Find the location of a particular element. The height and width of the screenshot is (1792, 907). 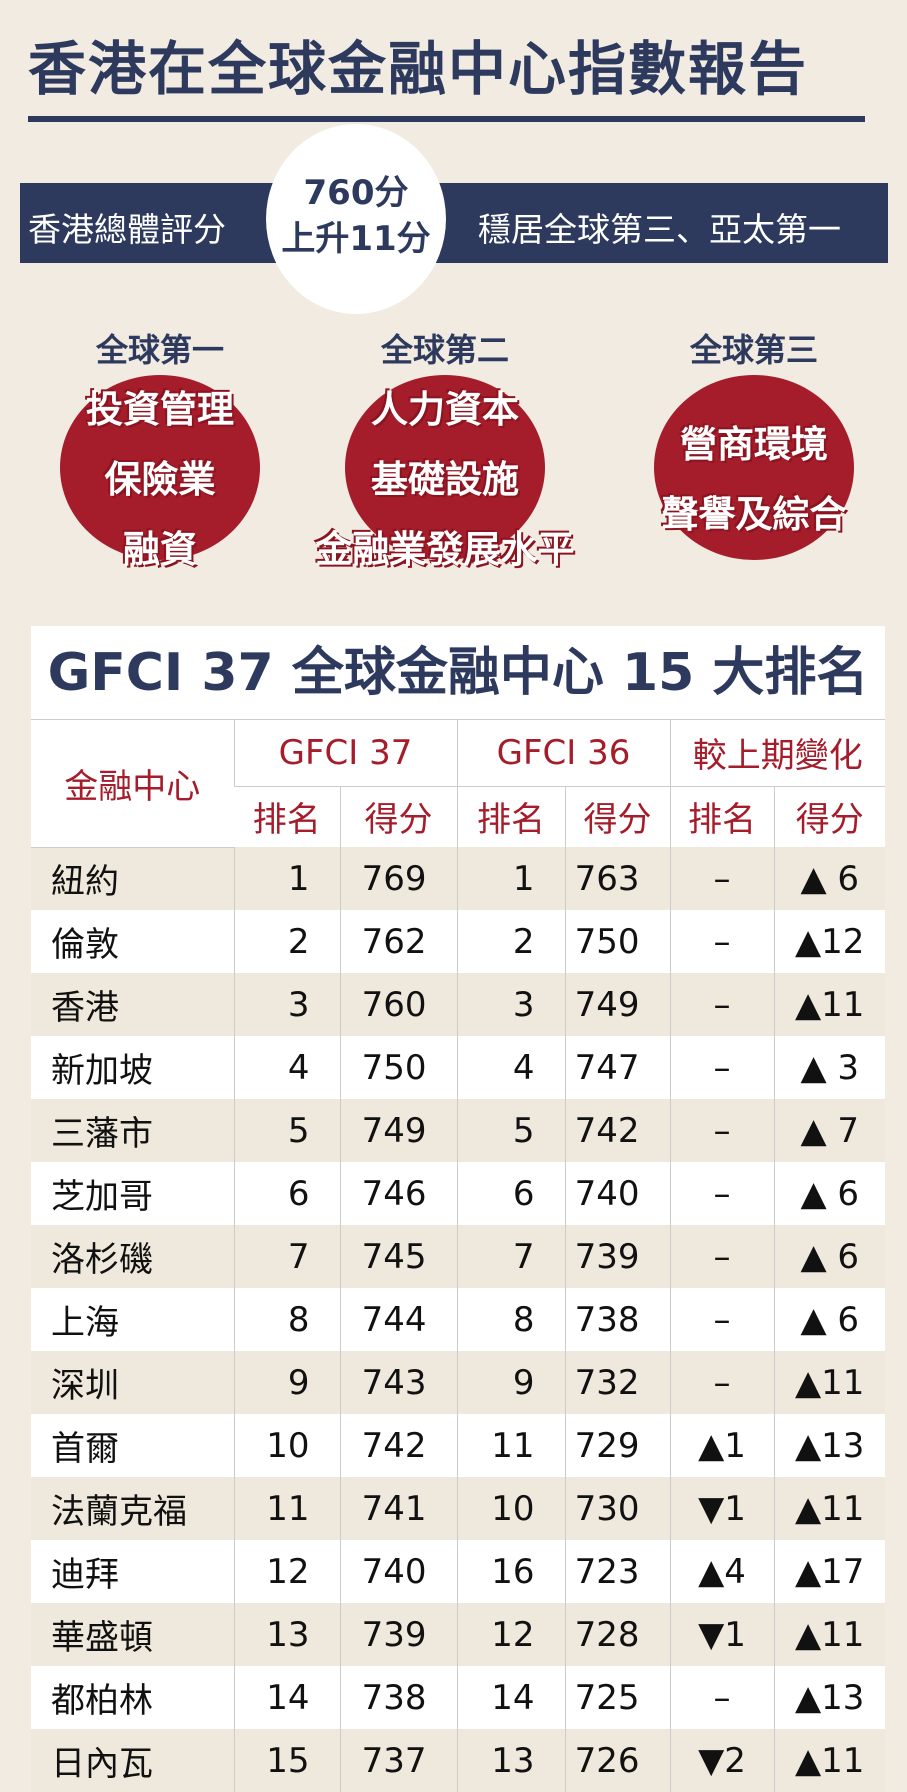

city-cell: 洛杉磯 is located at coordinates (102, 1260).